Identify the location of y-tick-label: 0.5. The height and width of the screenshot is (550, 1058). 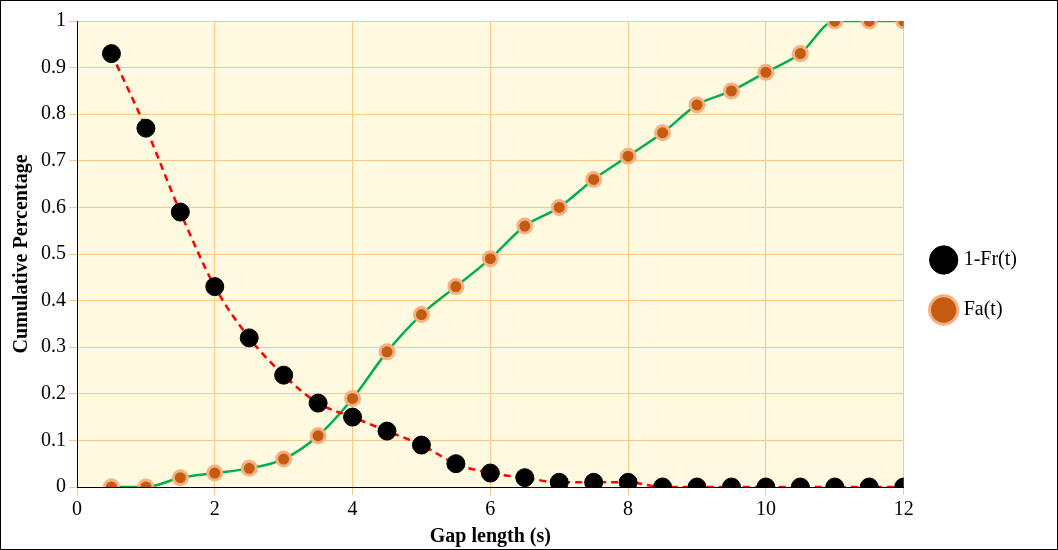
(53, 252).